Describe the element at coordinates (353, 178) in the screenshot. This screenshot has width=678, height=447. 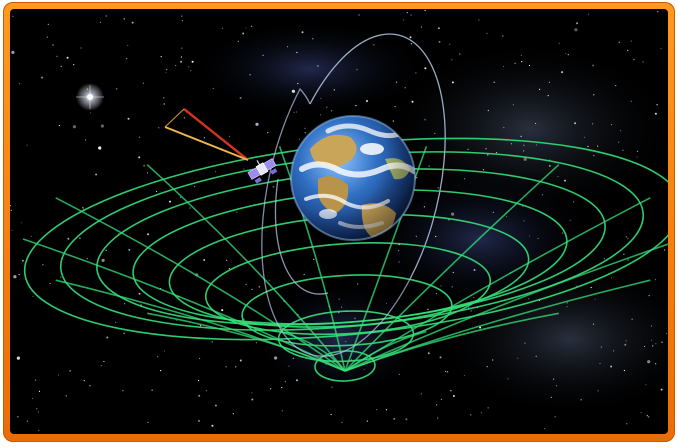
I see `earth-icon` at that location.